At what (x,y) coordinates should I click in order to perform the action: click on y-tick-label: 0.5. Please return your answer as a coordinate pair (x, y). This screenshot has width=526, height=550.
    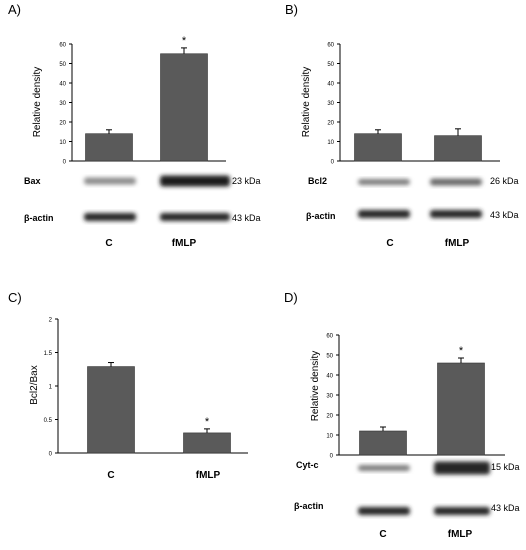
    Looking at the image, I should click on (48, 421).